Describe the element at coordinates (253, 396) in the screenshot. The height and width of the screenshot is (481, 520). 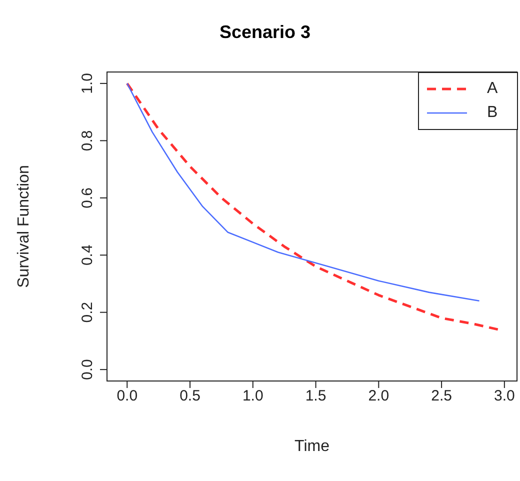
I see `x-tick-label: 1.0` at that location.